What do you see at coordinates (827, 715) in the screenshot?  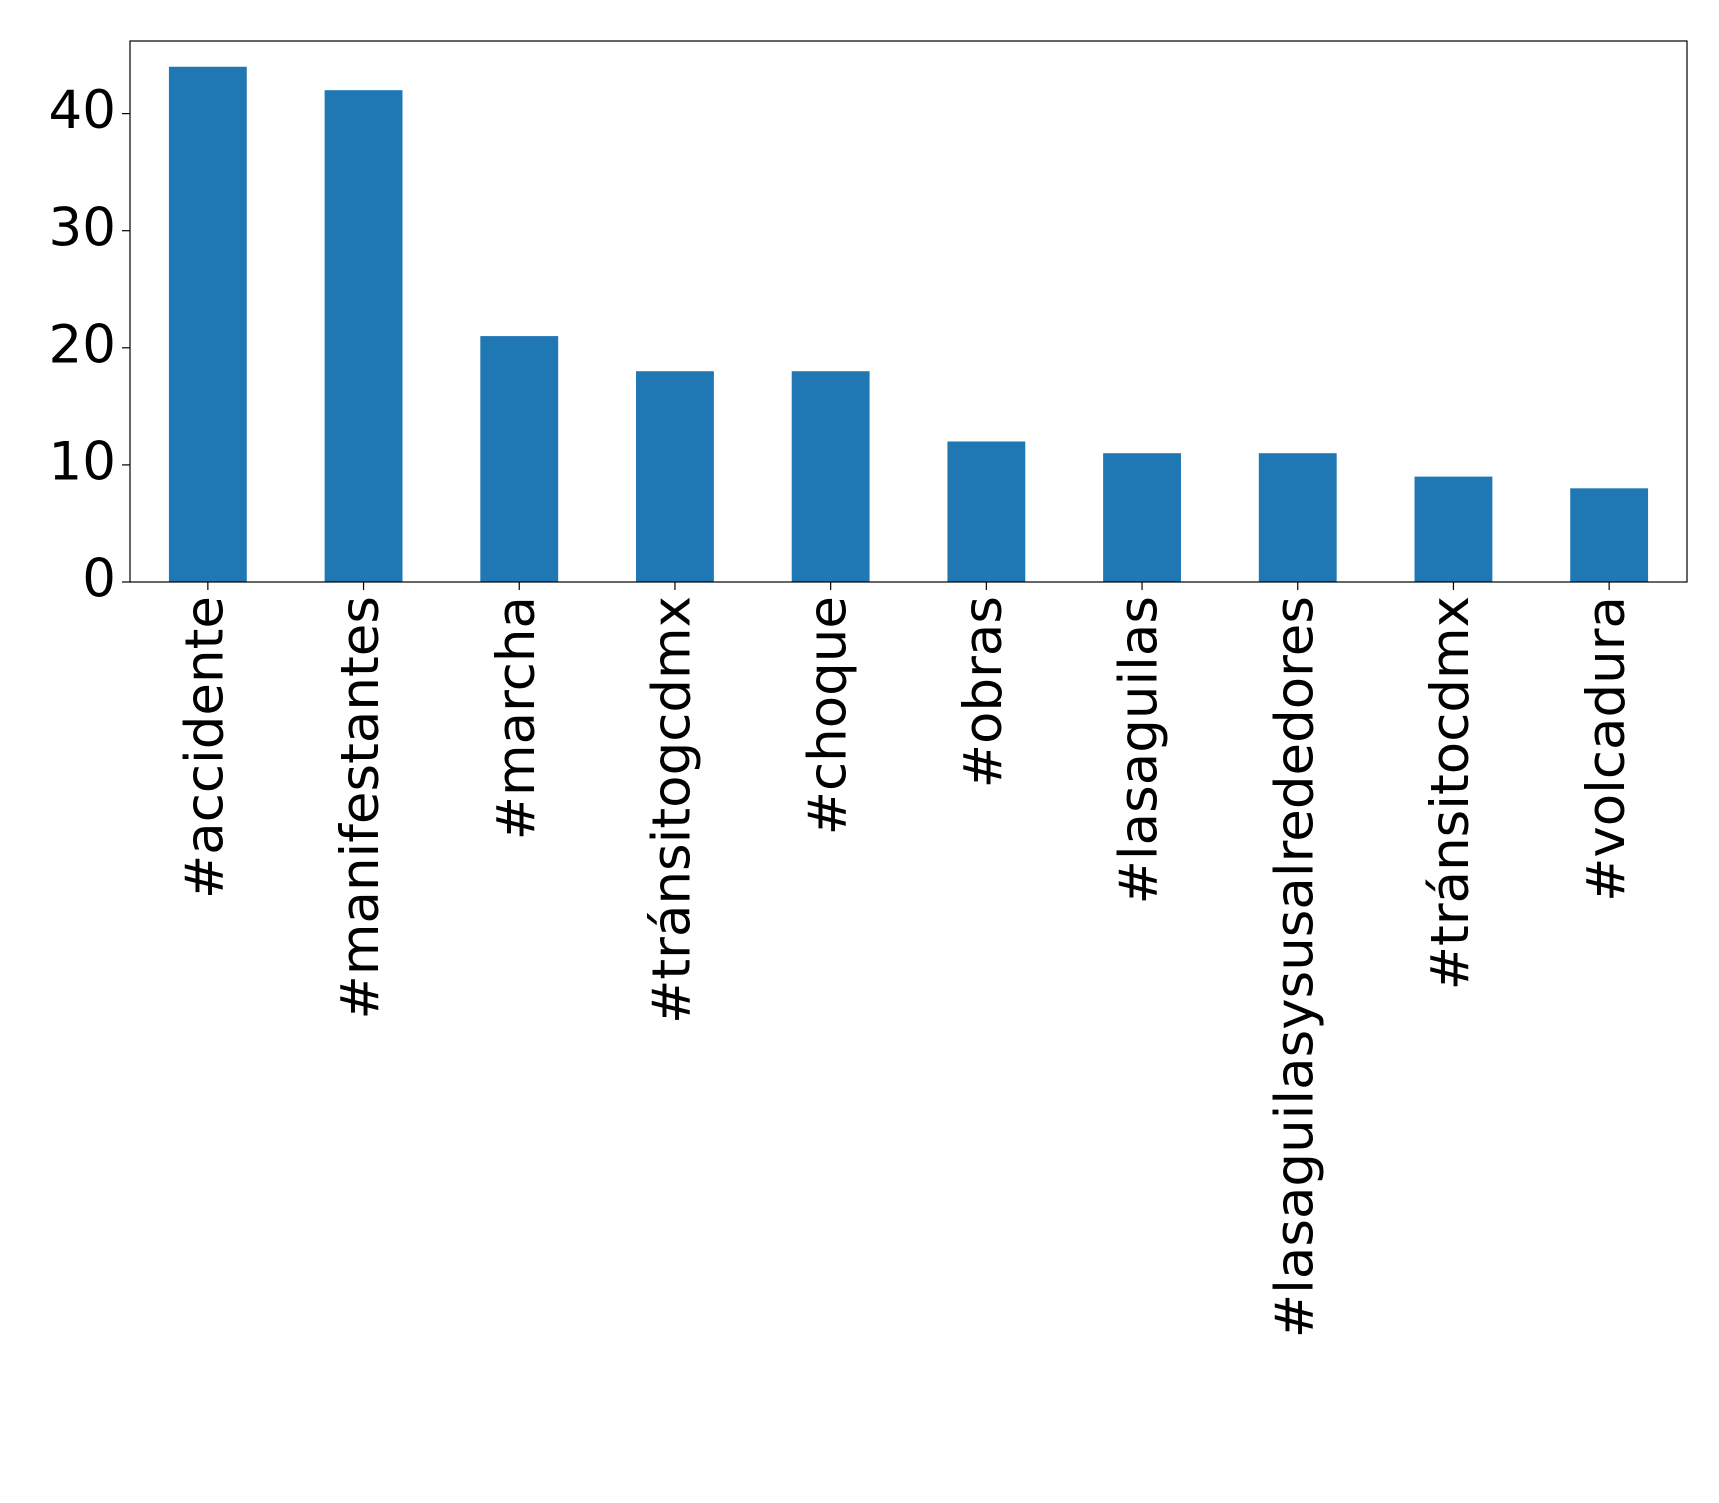 I see `x-tick-label: #choque` at bounding box center [827, 715].